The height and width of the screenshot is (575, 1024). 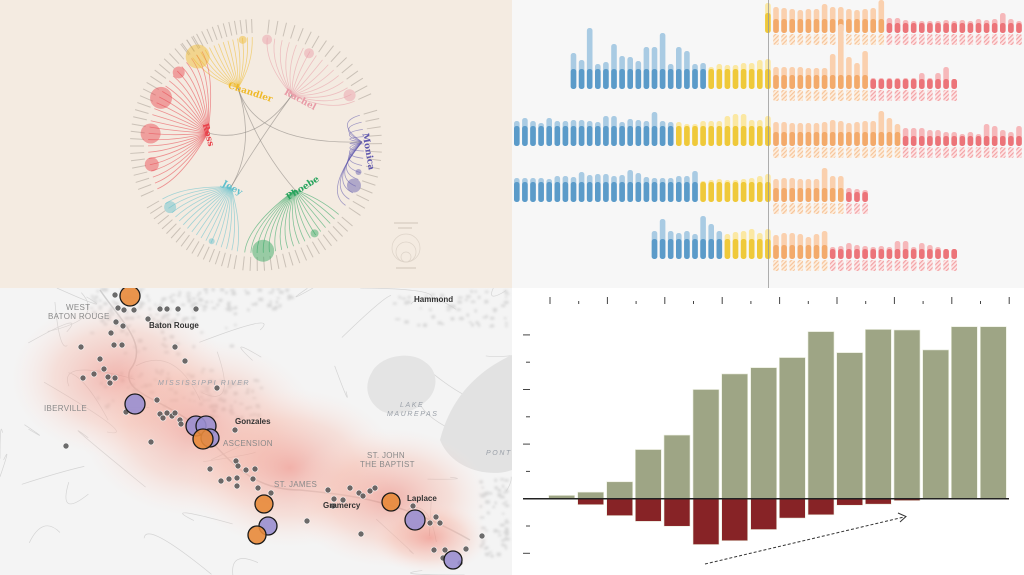 What do you see at coordinates (703, 192) in the screenshot?
I see `bar-yellow` at bounding box center [703, 192].